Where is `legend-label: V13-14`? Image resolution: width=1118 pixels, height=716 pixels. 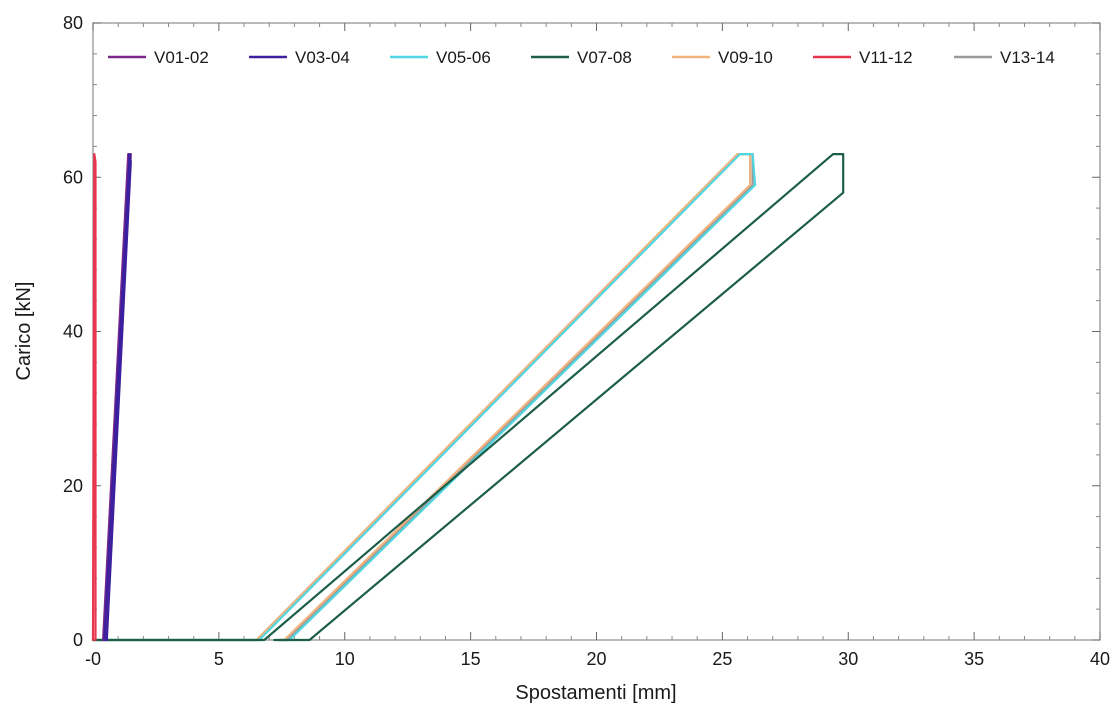 legend-label: V13-14 is located at coordinates (1027, 57).